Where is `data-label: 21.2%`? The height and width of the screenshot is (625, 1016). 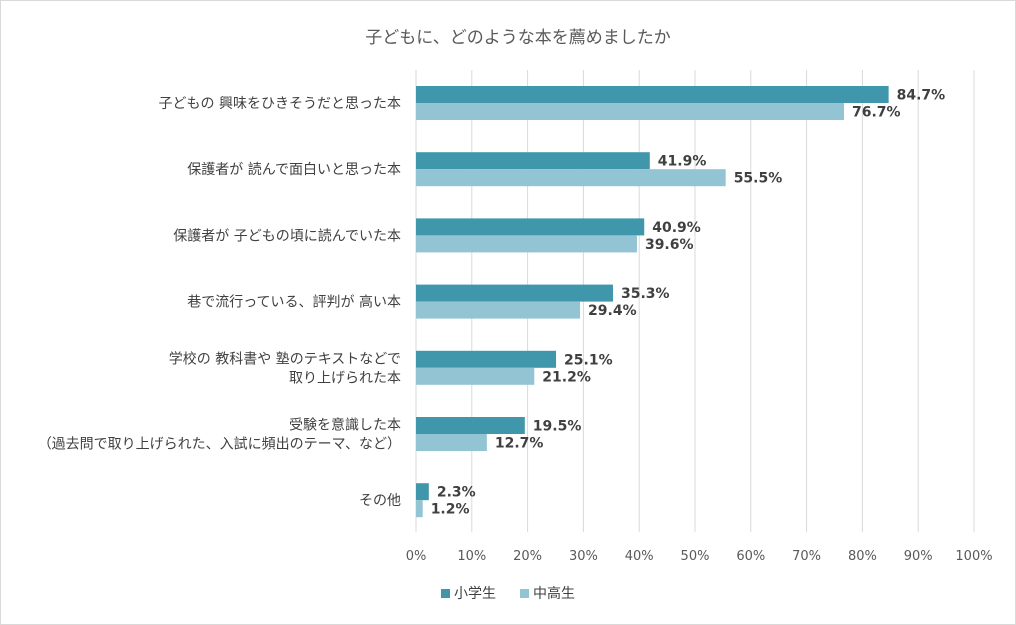 data-label: 21.2% is located at coordinates (566, 377).